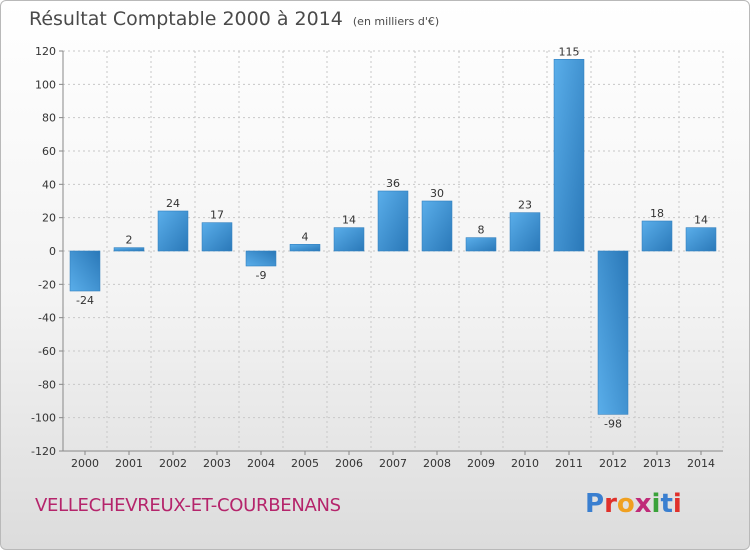 The image size is (750, 550). What do you see at coordinates (217, 215) in the screenshot?
I see `data-label: 17` at bounding box center [217, 215].